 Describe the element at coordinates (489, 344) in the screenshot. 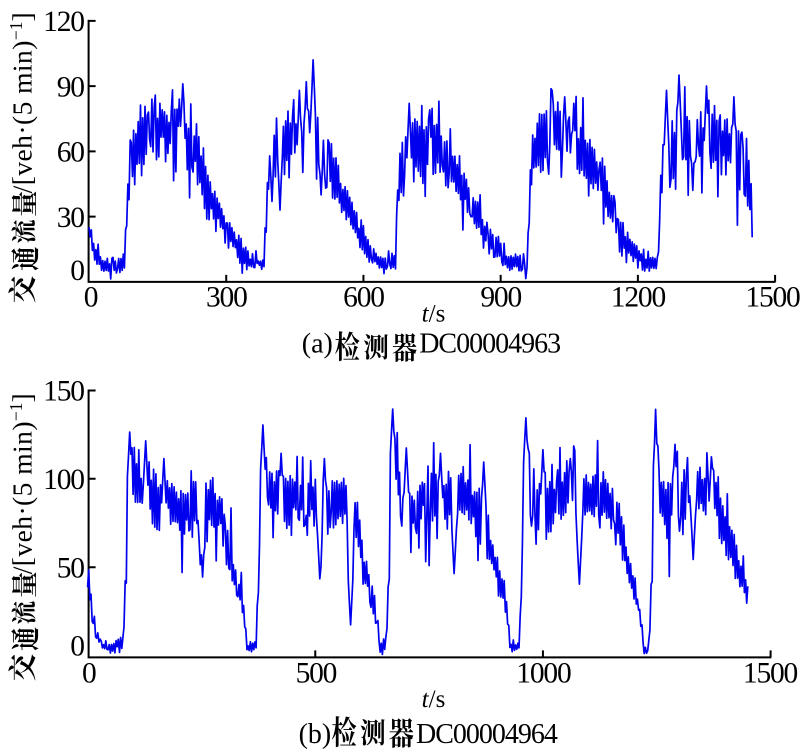

I see `svg-text: DC00004963` at that location.